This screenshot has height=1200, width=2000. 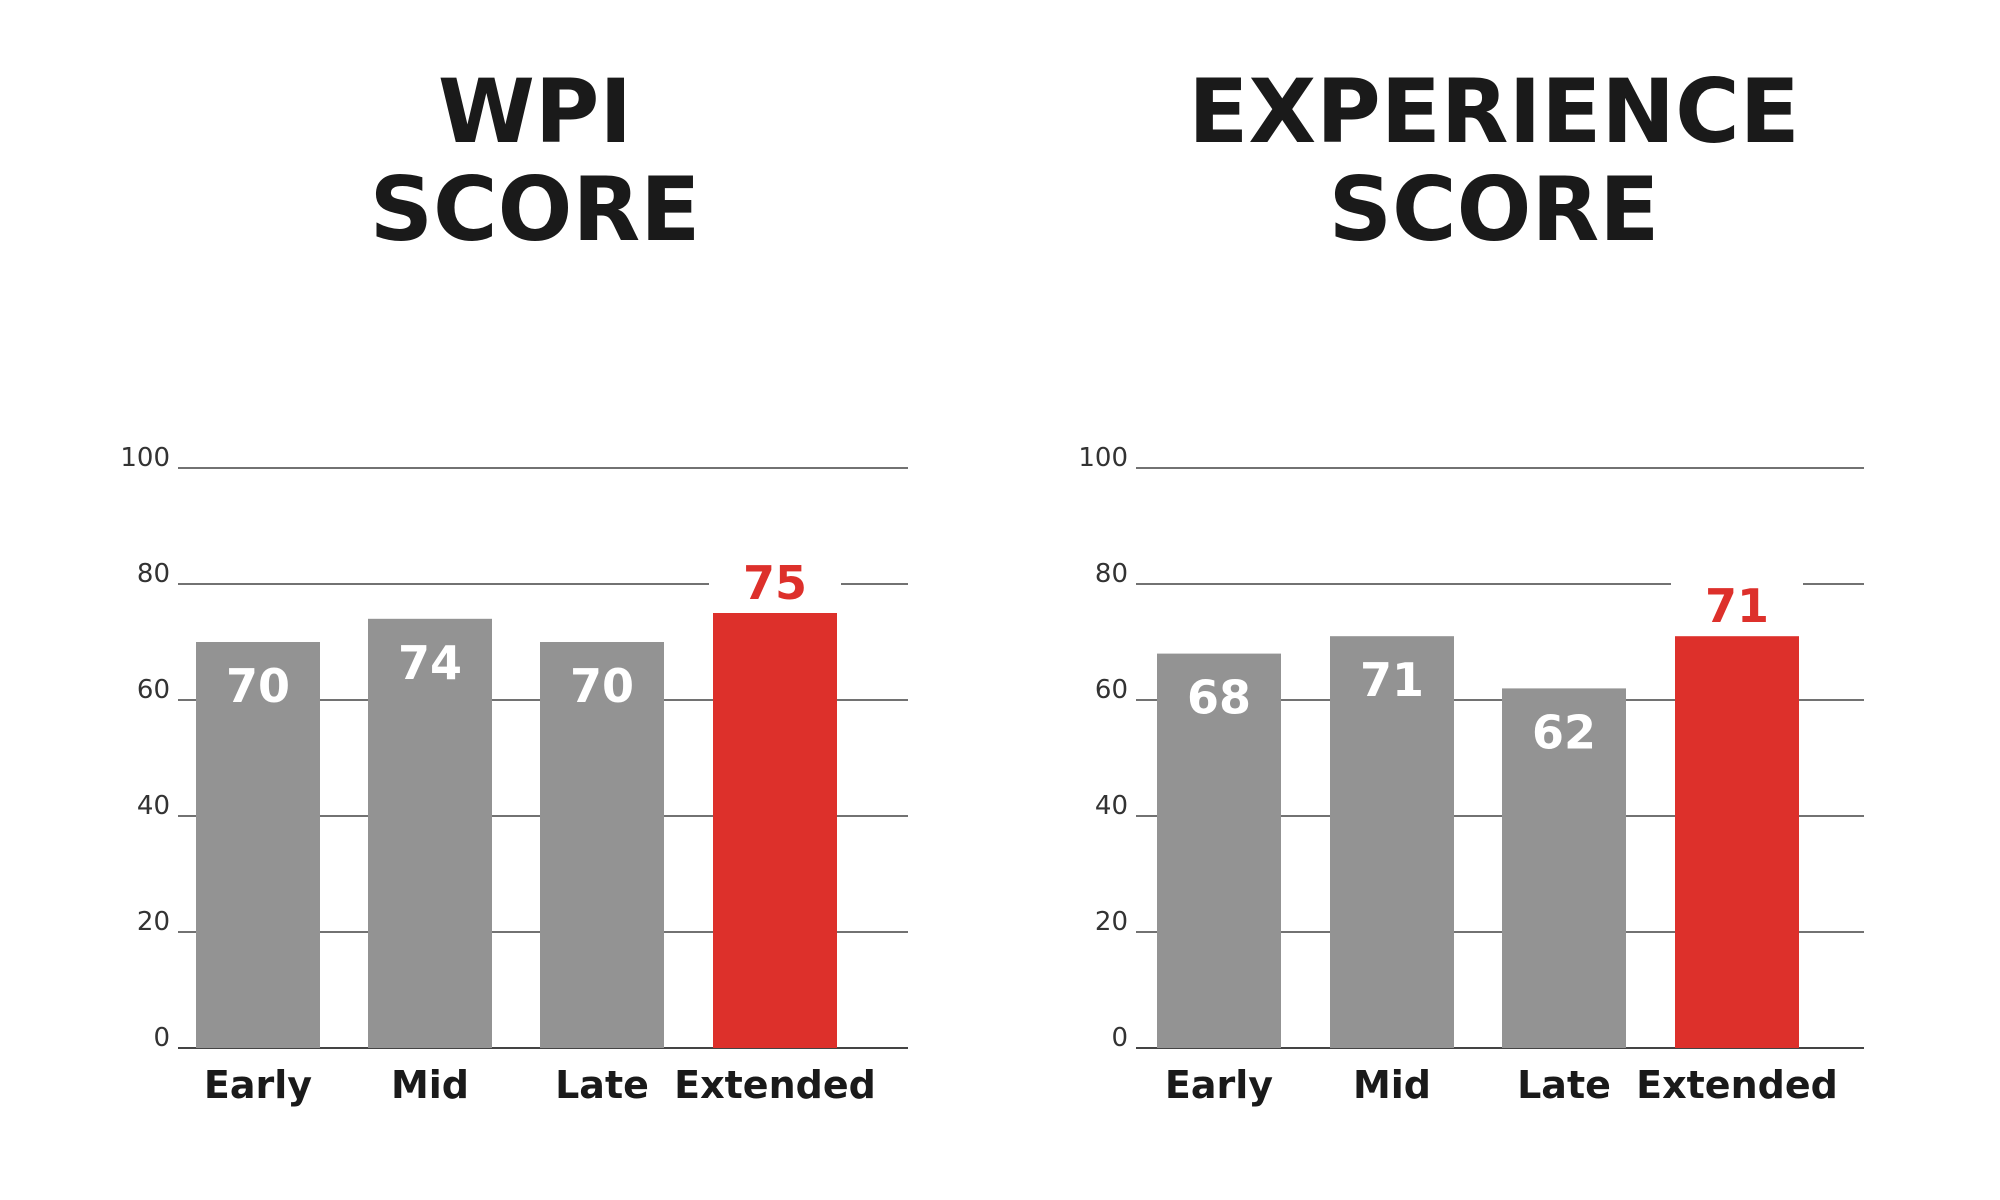 What do you see at coordinates (430, 663) in the screenshot?
I see `data-label: 74` at bounding box center [430, 663].